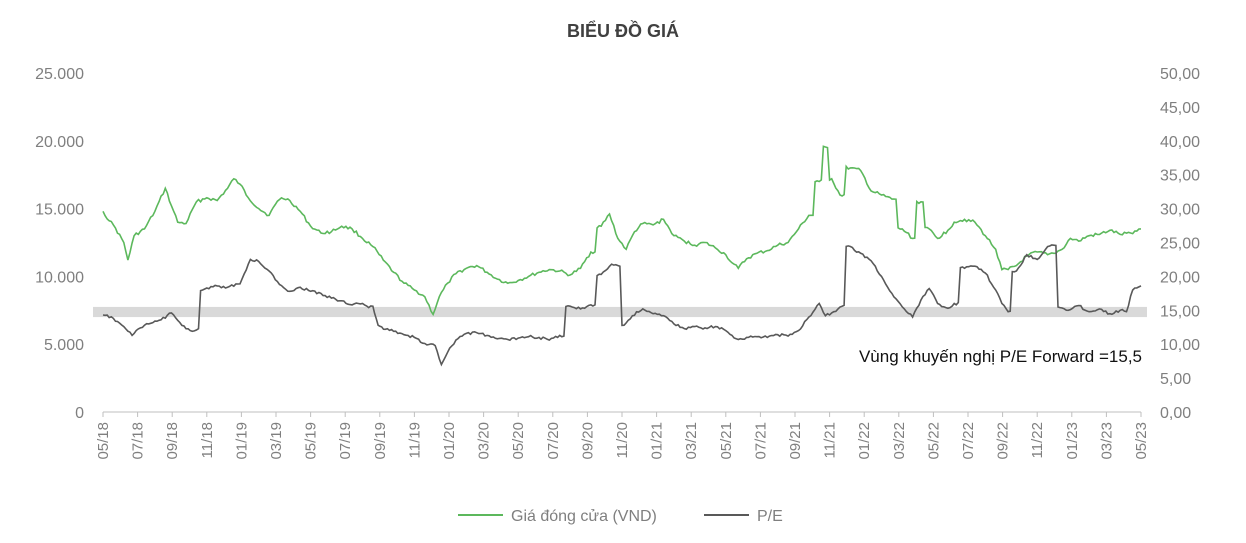 The width and height of the screenshot is (1246, 543). I want to click on legend: Giá đóng cửa (VND) P/E, so click(620, 516).